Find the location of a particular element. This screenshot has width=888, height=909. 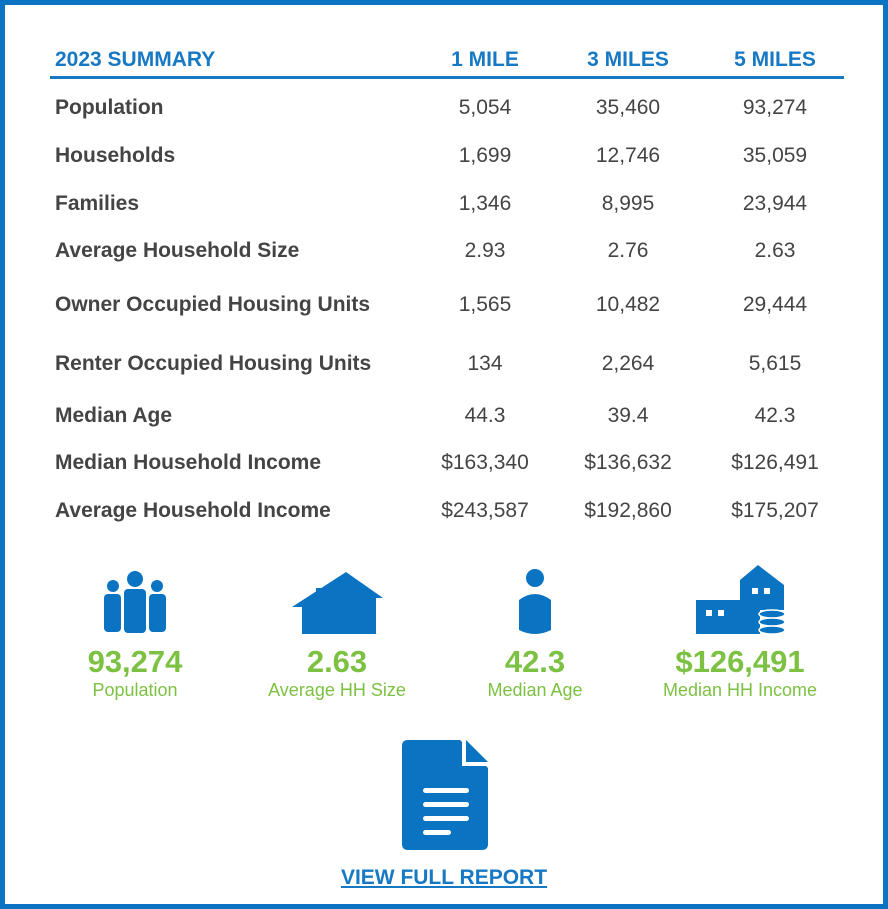

table-row: Families 1,346 8,995 23,944 is located at coordinates (447, 204).